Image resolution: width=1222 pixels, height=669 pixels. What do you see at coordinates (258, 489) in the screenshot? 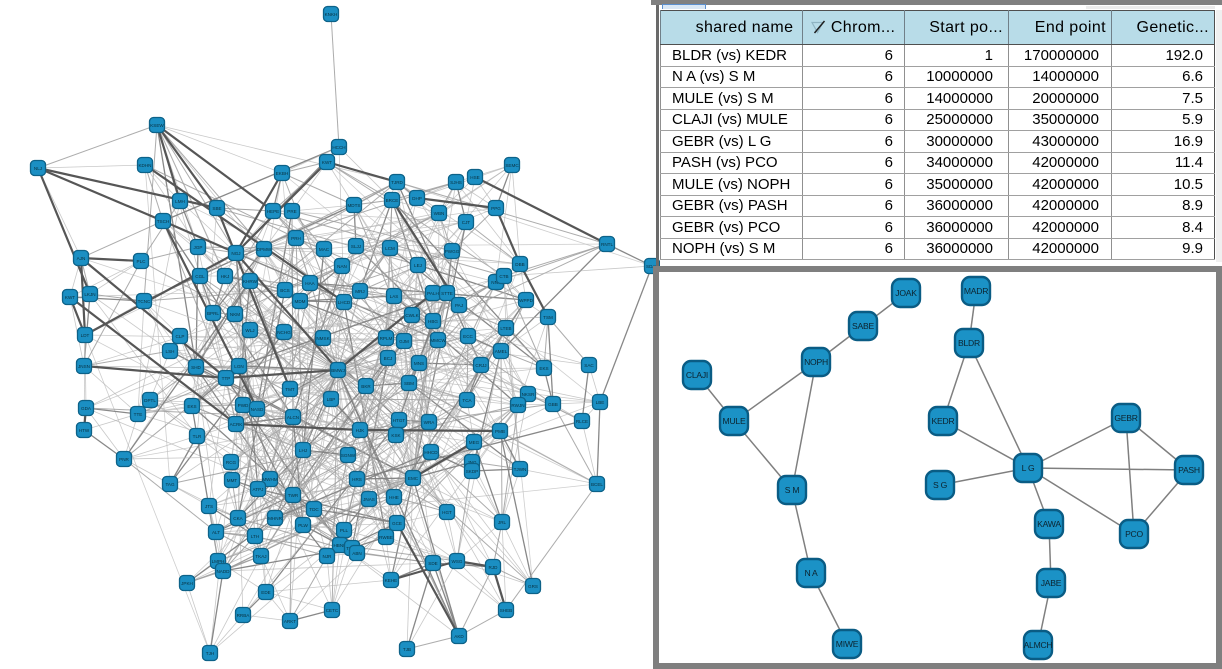
I see `svg-text: ATPJ` at bounding box center [258, 489].